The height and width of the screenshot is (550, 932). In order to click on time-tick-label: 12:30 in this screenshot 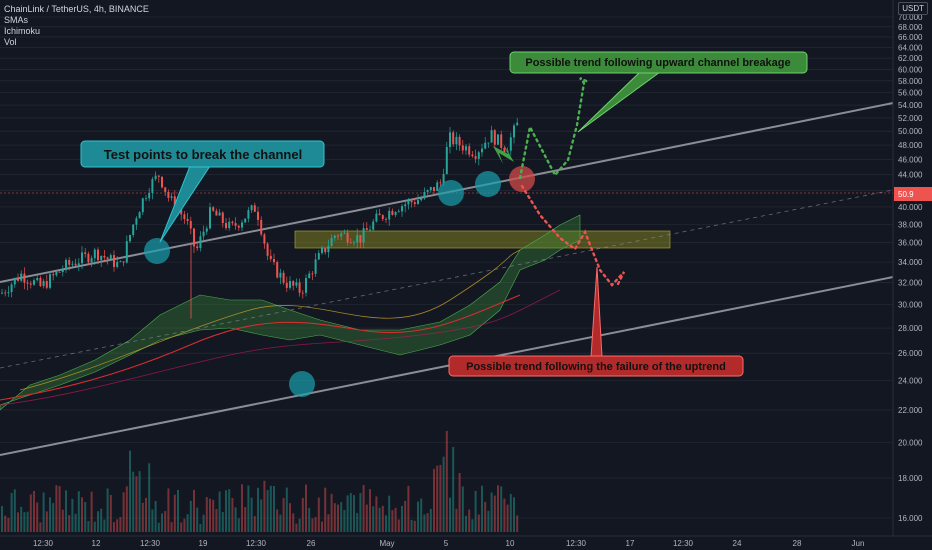, I will do `click(683, 543)`.